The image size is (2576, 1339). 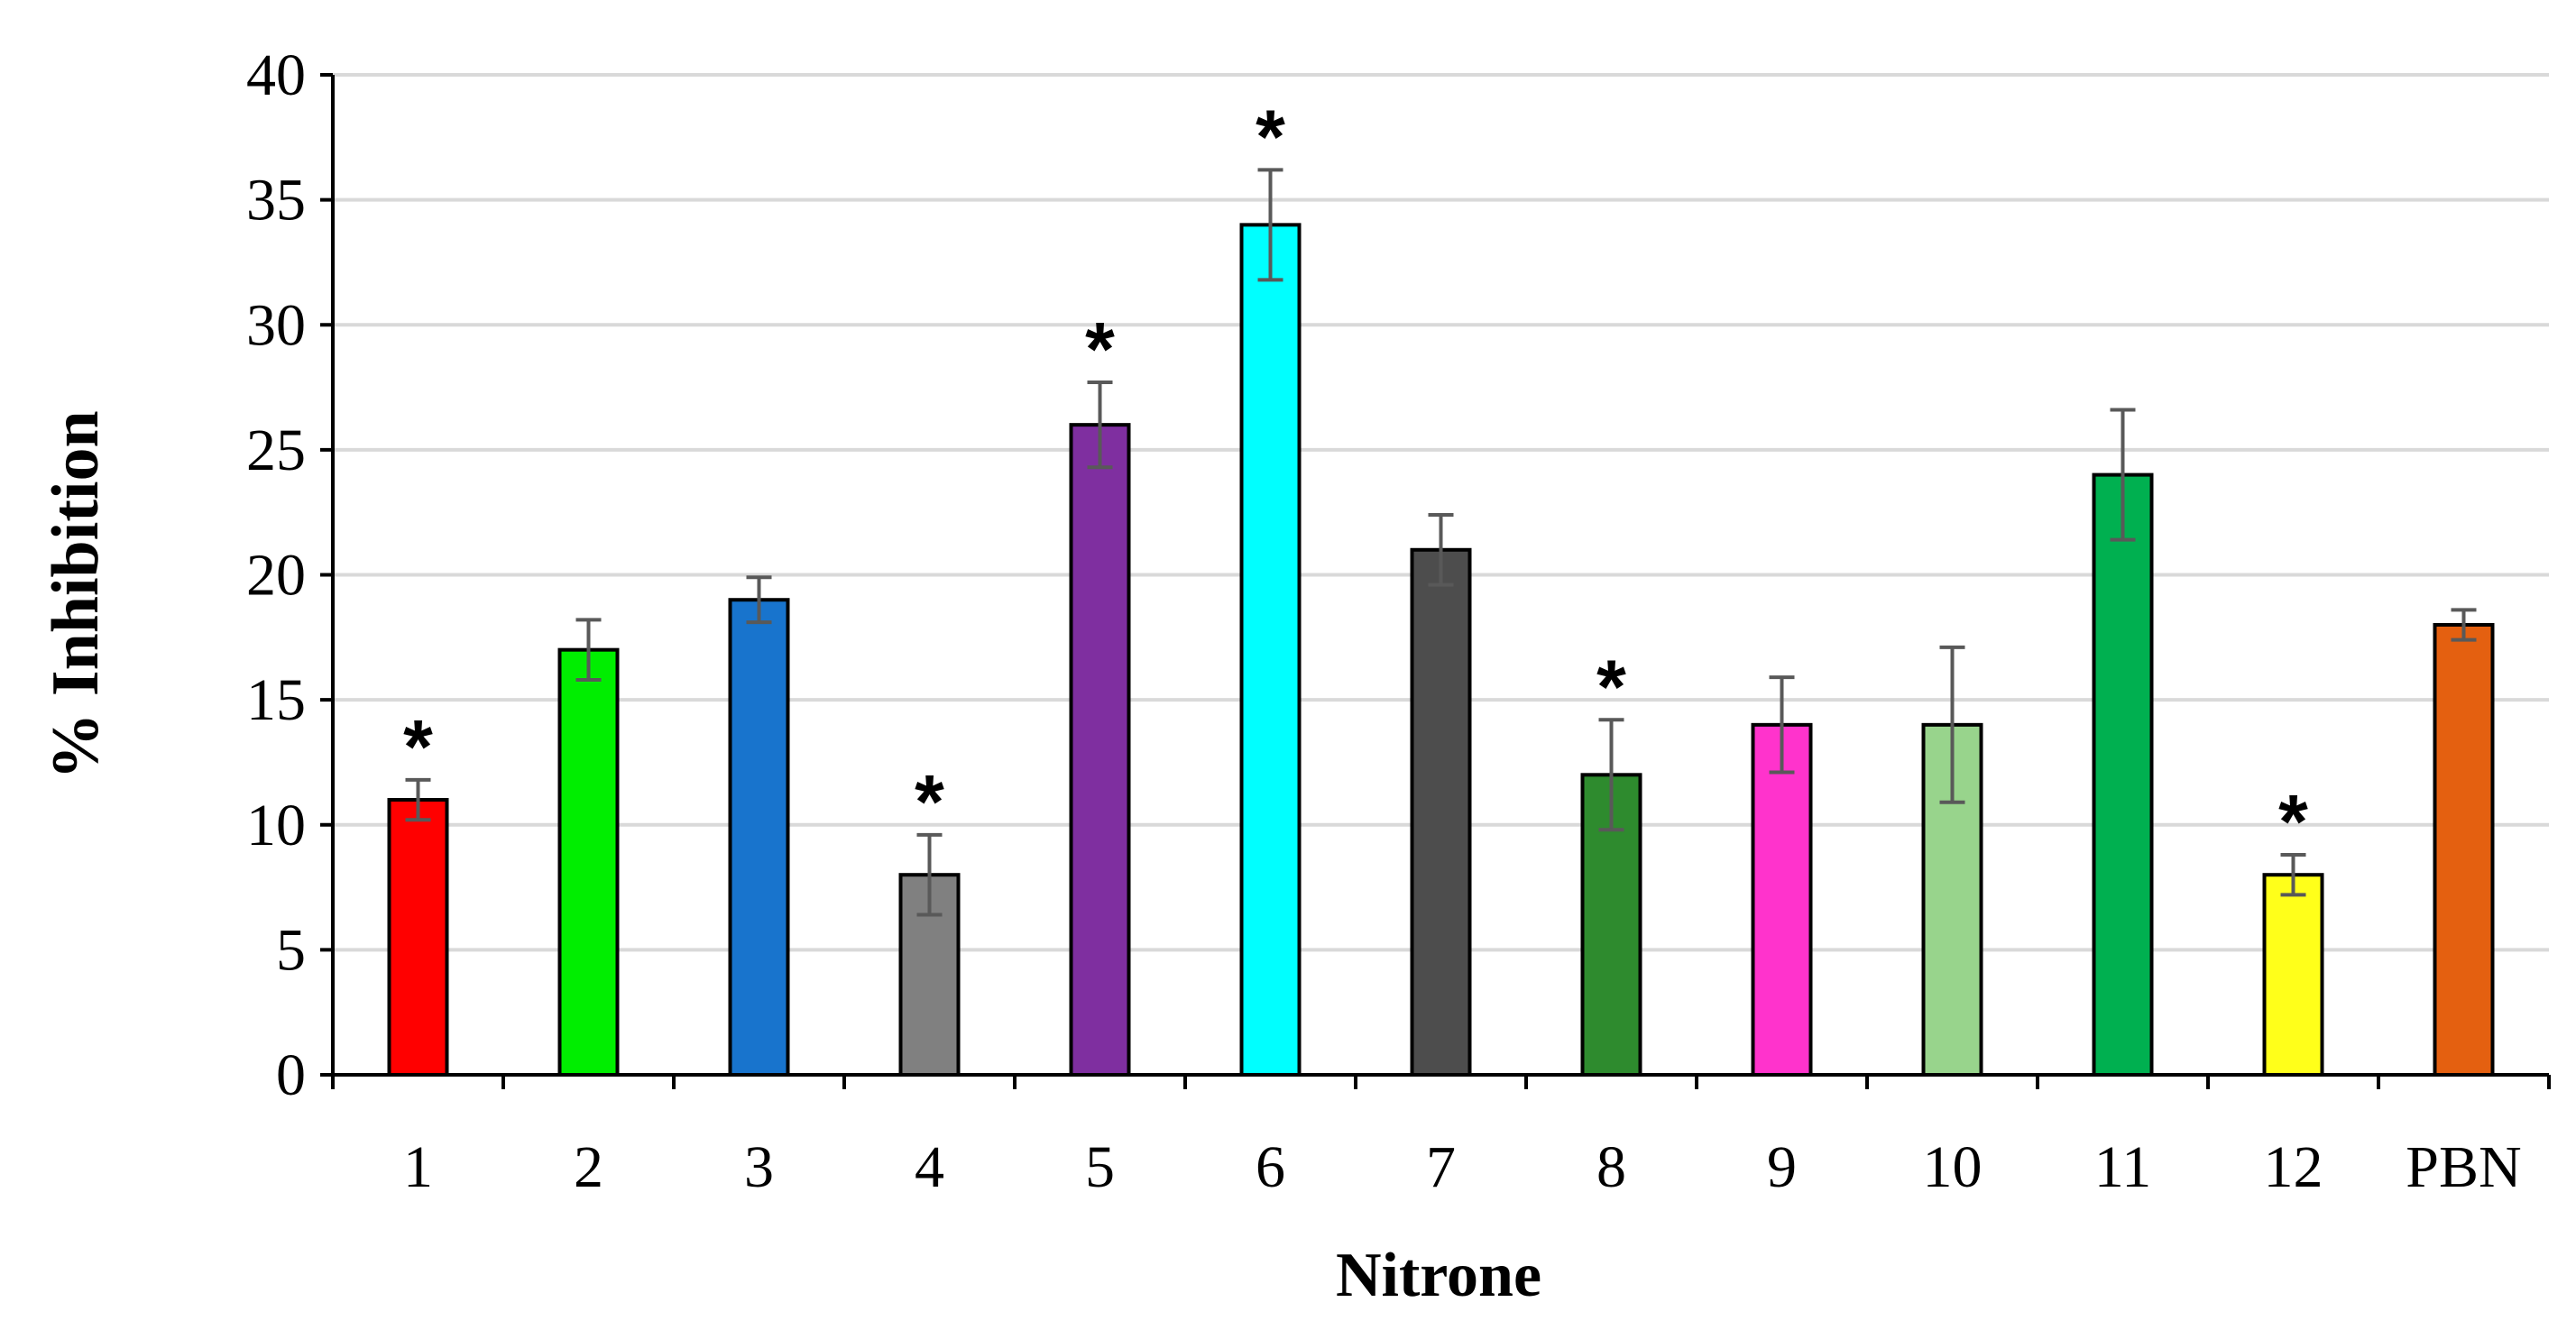 What do you see at coordinates (276, 450) in the screenshot?
I see `y-tick-label-25: 25` at bounding box center [276, 450].